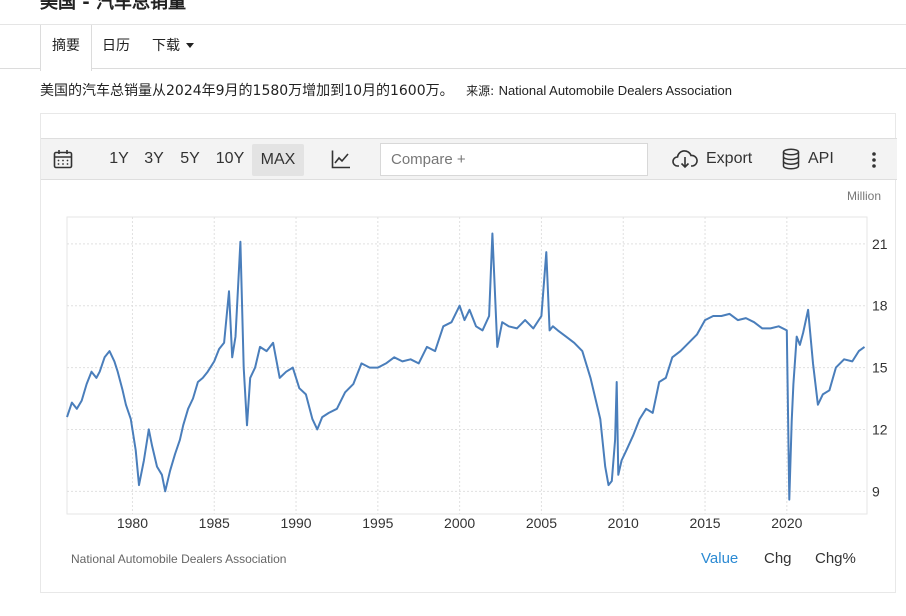 This screenshot has width=906, height=616. Describe the element at coordinates (541, 523) in the screenshot. I see `x-tick-label: 2005` at that location.